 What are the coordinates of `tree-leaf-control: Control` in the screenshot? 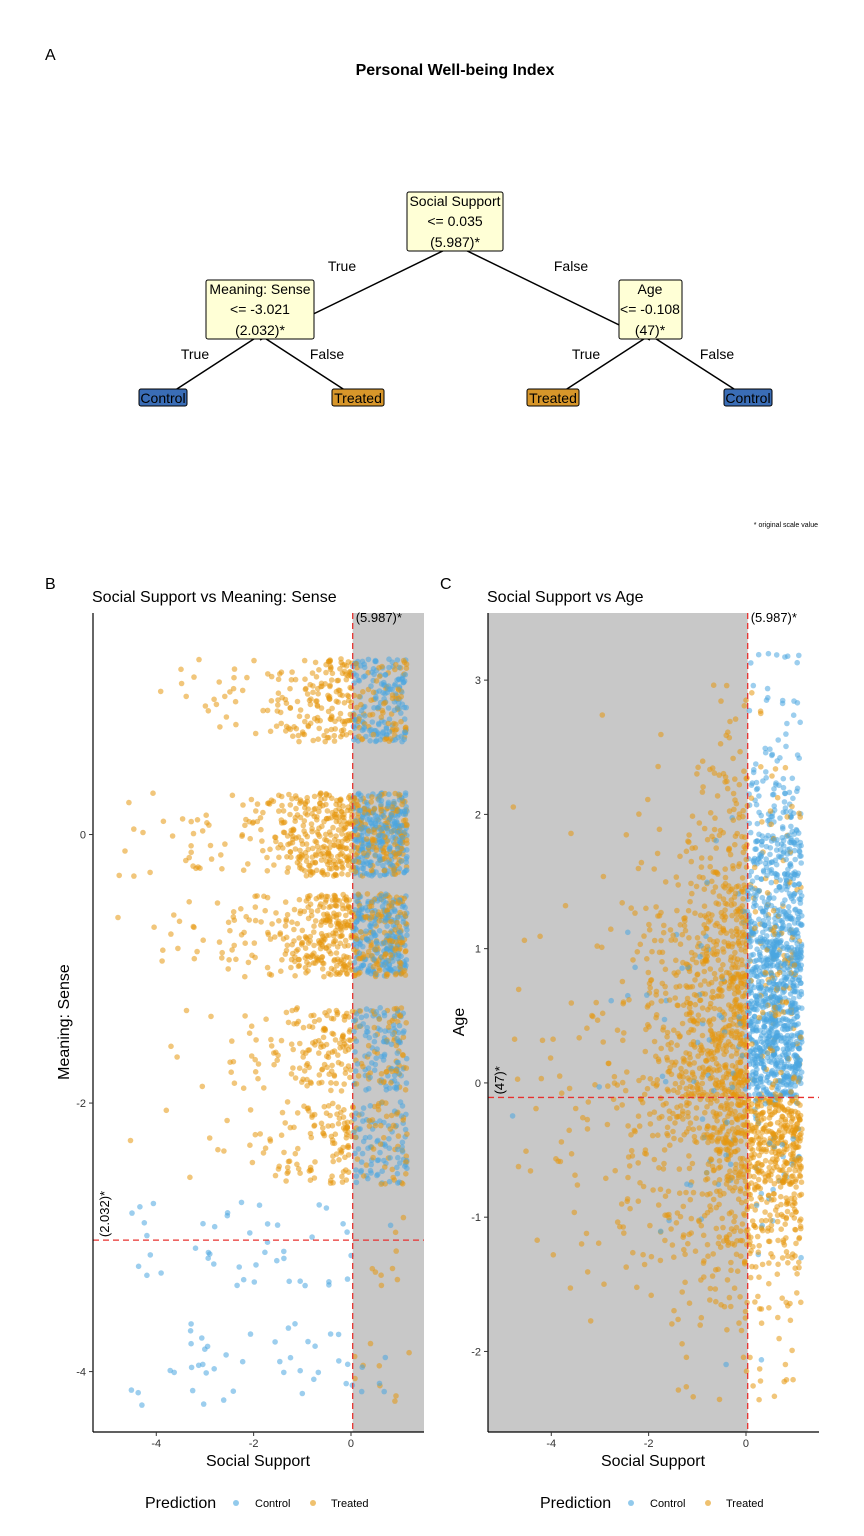 It's located at (163, 397).